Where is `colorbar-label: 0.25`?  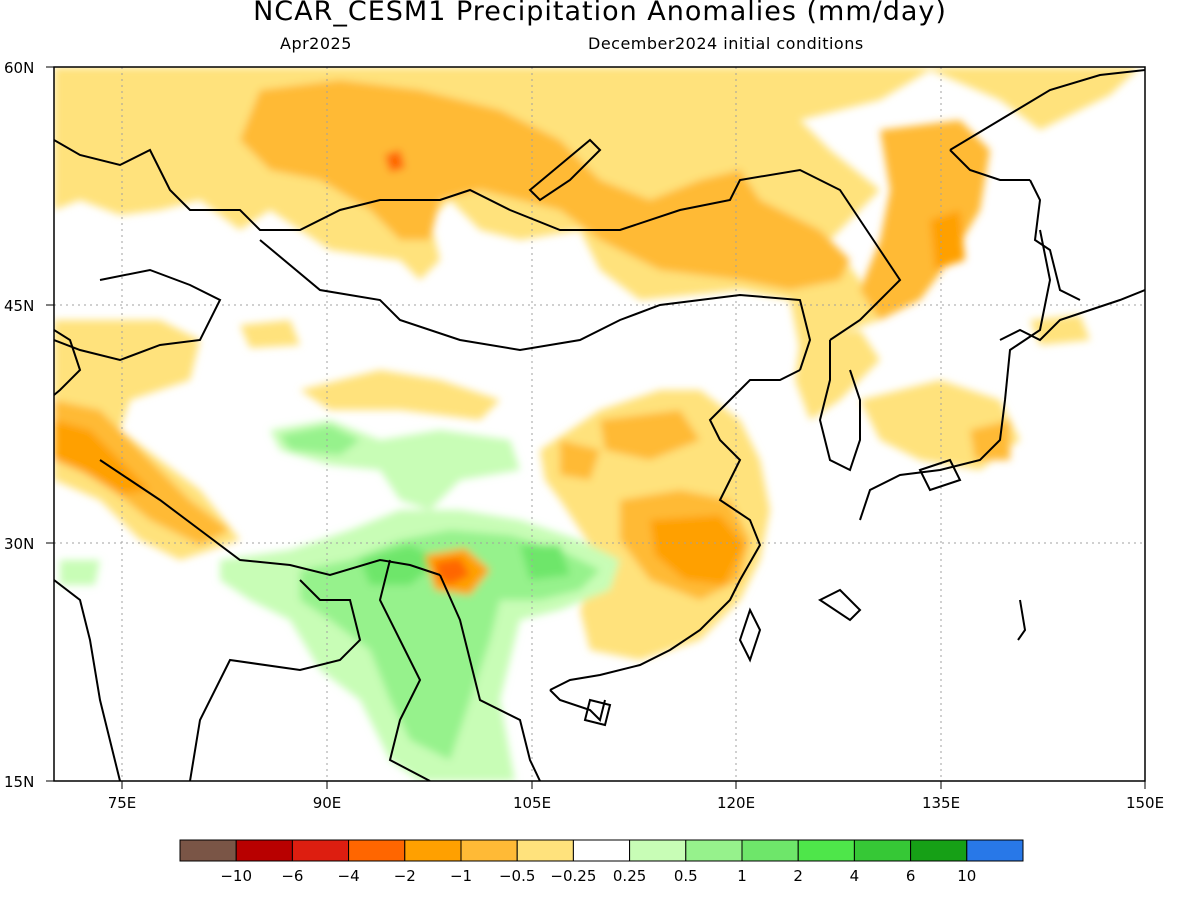 colorbar-label: 0.25 is located at coordinates (629, 876).